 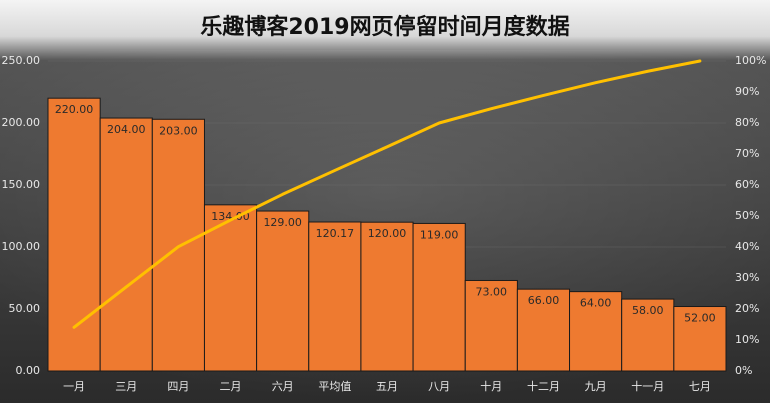 I want to click on y2-tick-label: 60%, so click(x=747, y=184).